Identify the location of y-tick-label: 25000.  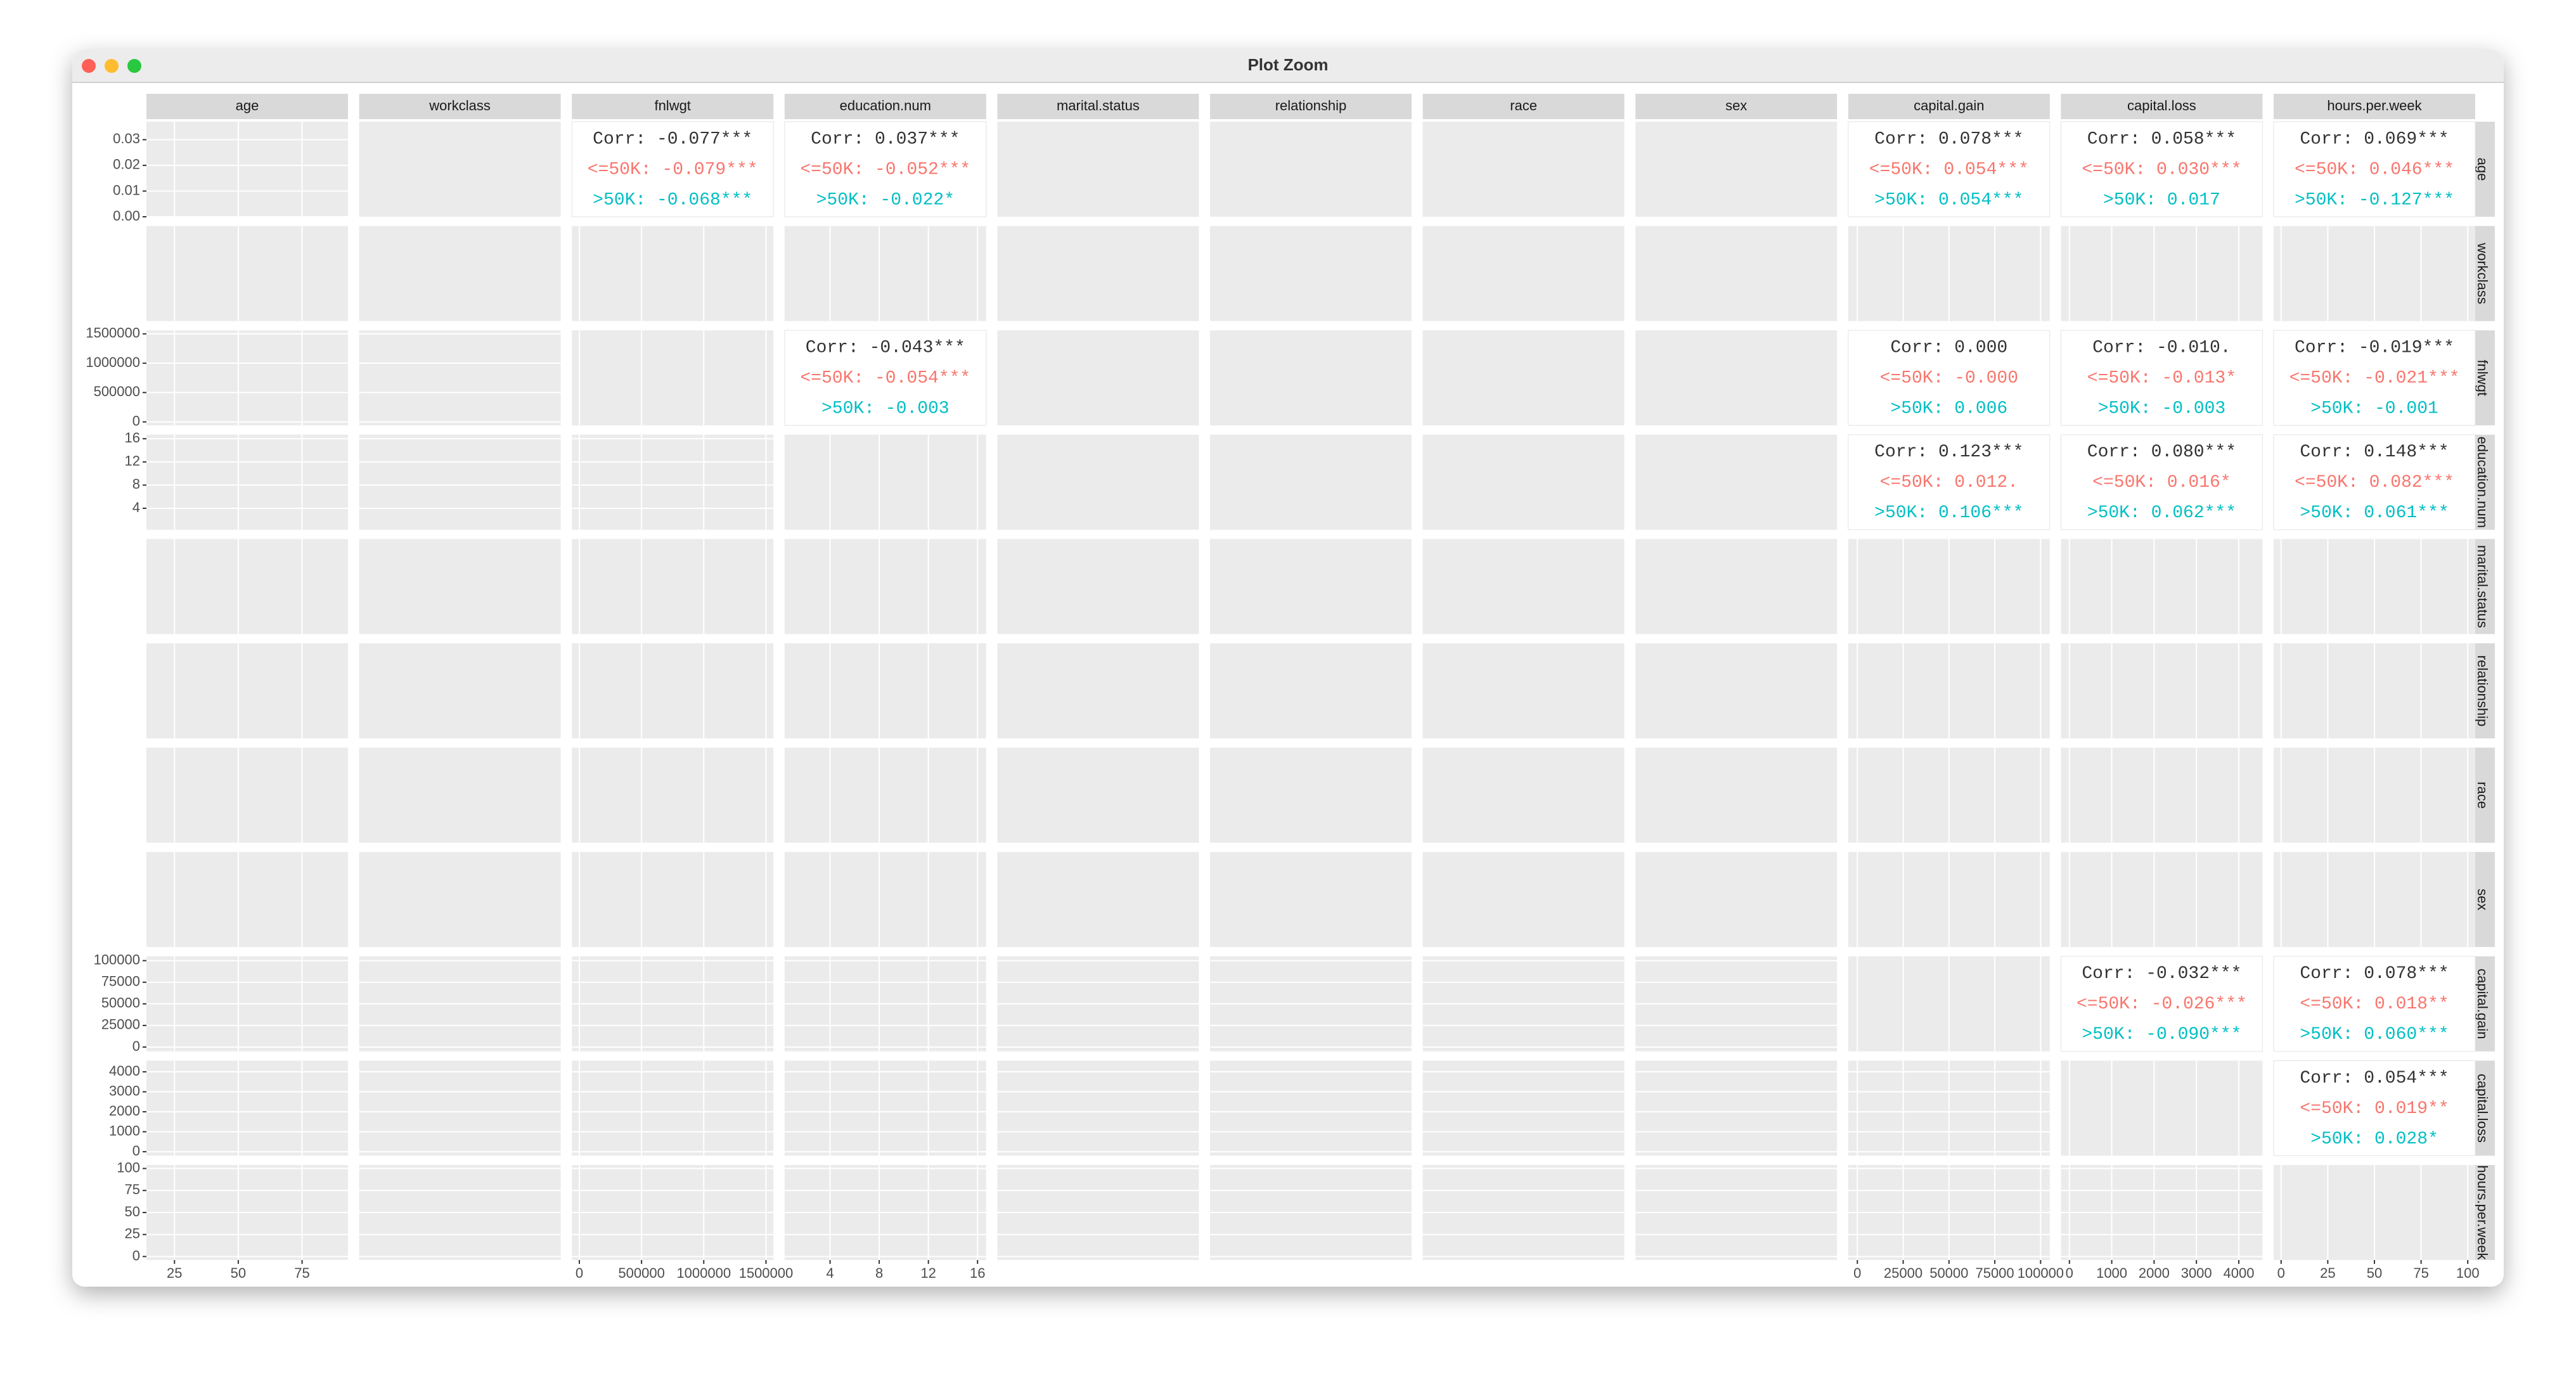
(120, 1024).